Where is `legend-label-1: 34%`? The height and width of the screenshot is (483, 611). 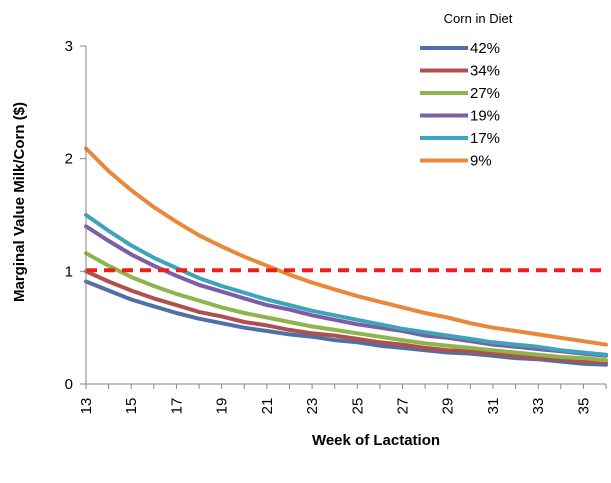 legend-label-1: 34% is located at coordinates (485, 71).